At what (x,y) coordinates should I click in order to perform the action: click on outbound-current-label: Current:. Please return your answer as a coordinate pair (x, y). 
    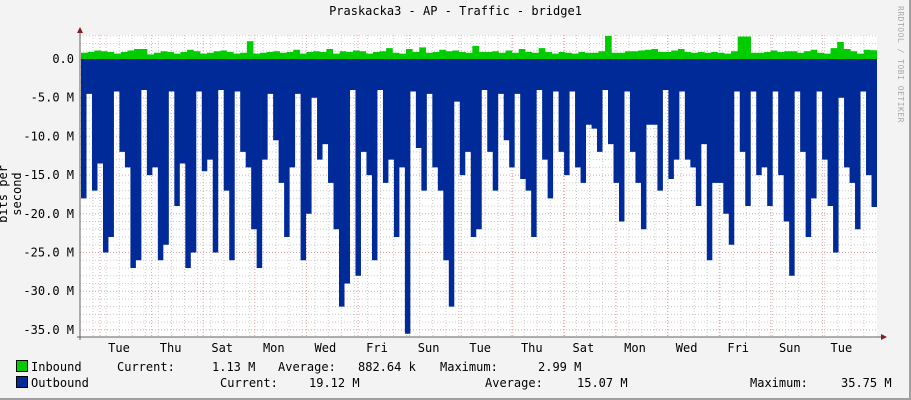
    Looking at the image, I should click on (249, 383).